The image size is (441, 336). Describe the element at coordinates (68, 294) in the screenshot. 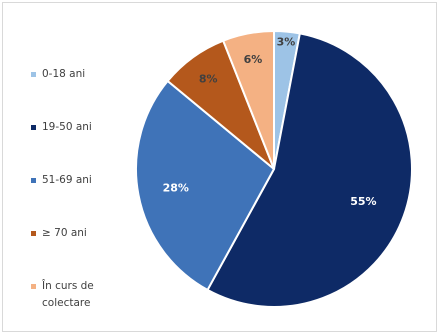

I see `legend-label-in-curs: În curs de colectare` at that location.